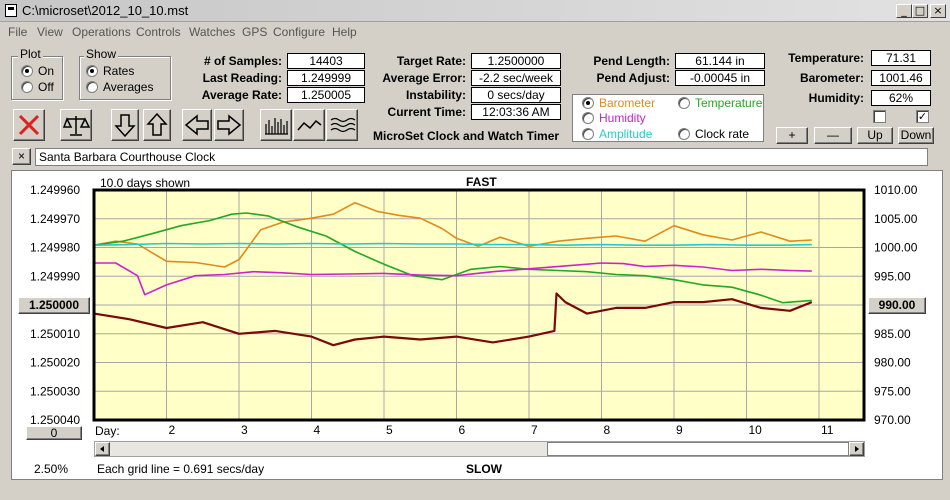  I want to click on sensor-barometer-radio, so click(588, 103).